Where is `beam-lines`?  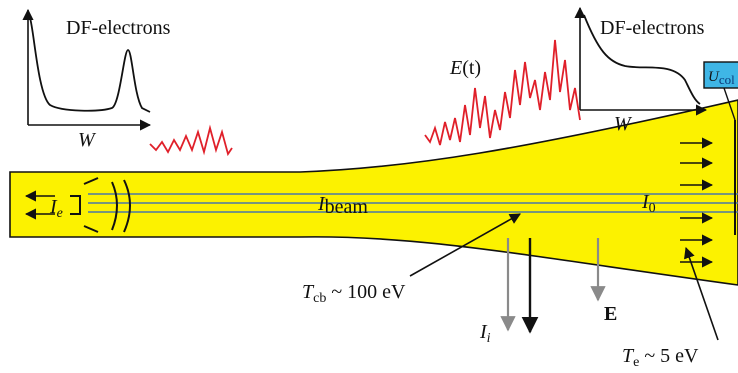
beam-lines is located at coordinates (413, 203).